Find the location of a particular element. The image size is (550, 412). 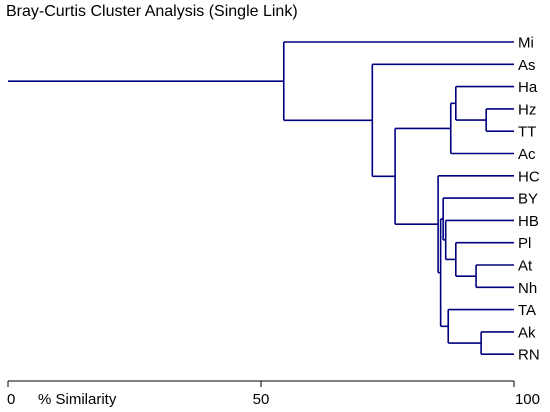

x-tick-label: 100 is located at coordinates (527, 399).